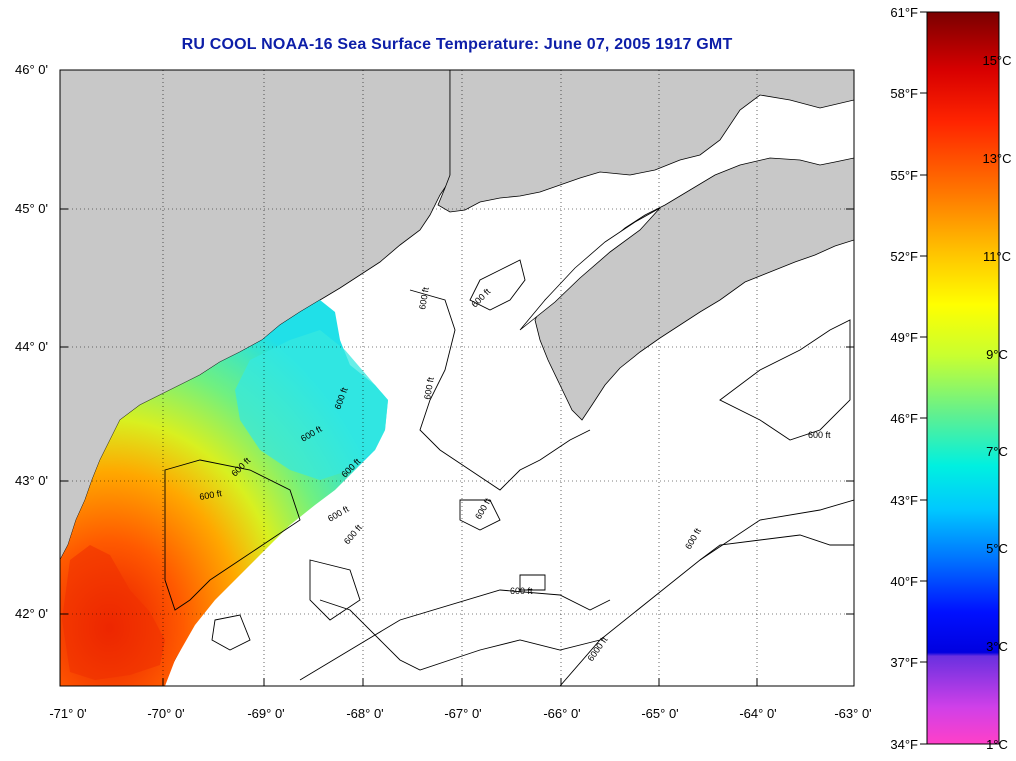 The image size is (1016, 761). Describe the element at coordinates (904, 256) in the screenshot. I see `colorbar-f-label: 52°F` at that location.